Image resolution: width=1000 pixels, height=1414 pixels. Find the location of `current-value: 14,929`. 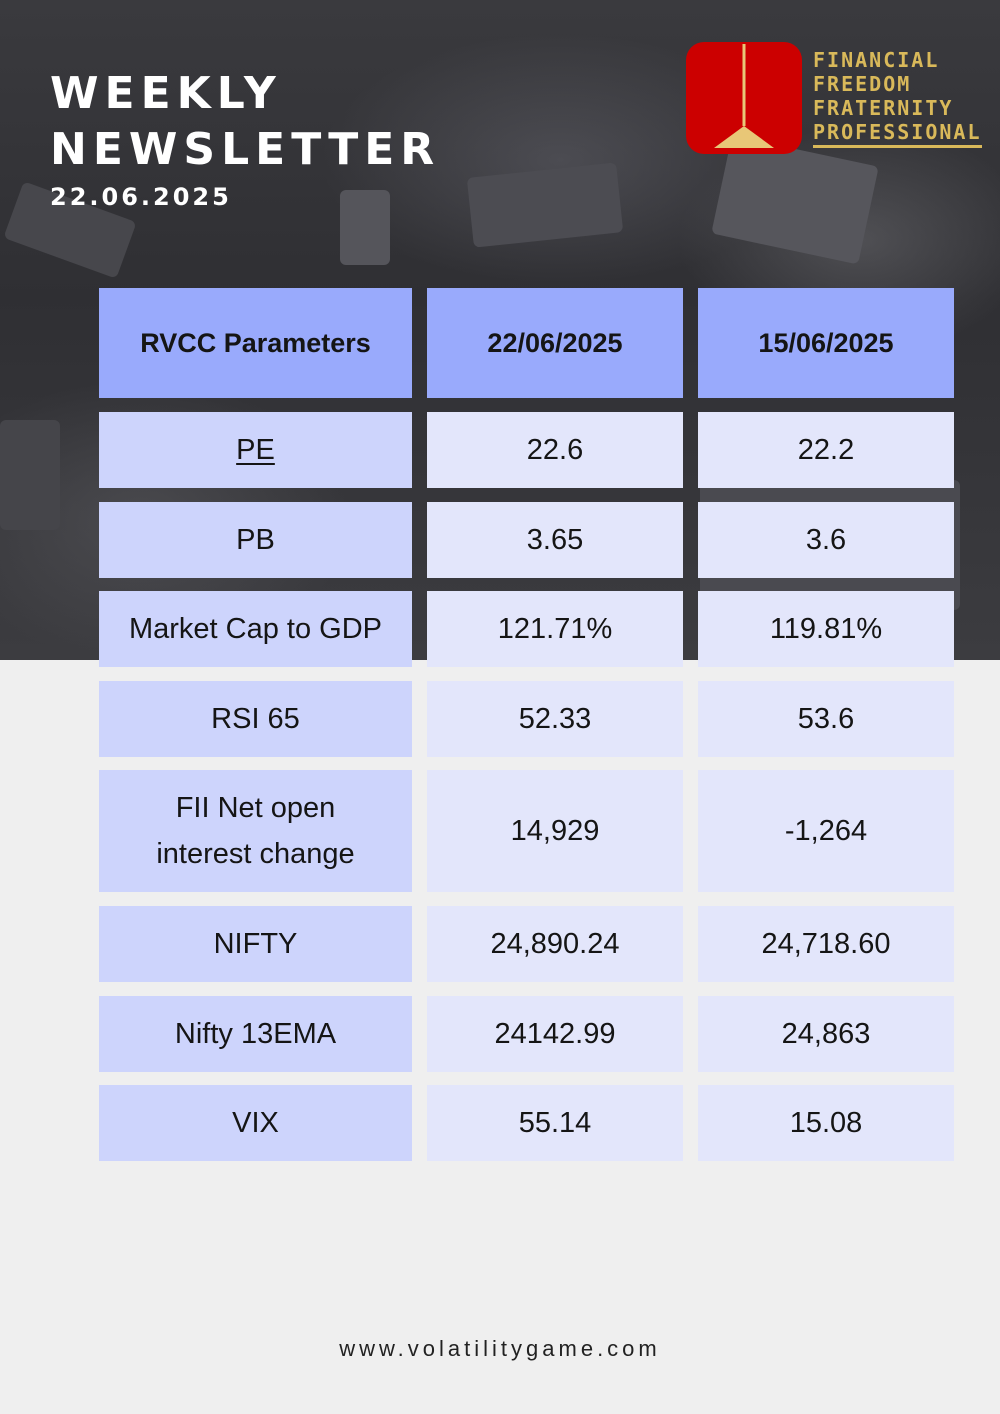

current-value: 14,929 is located at coordinates (555, 831).